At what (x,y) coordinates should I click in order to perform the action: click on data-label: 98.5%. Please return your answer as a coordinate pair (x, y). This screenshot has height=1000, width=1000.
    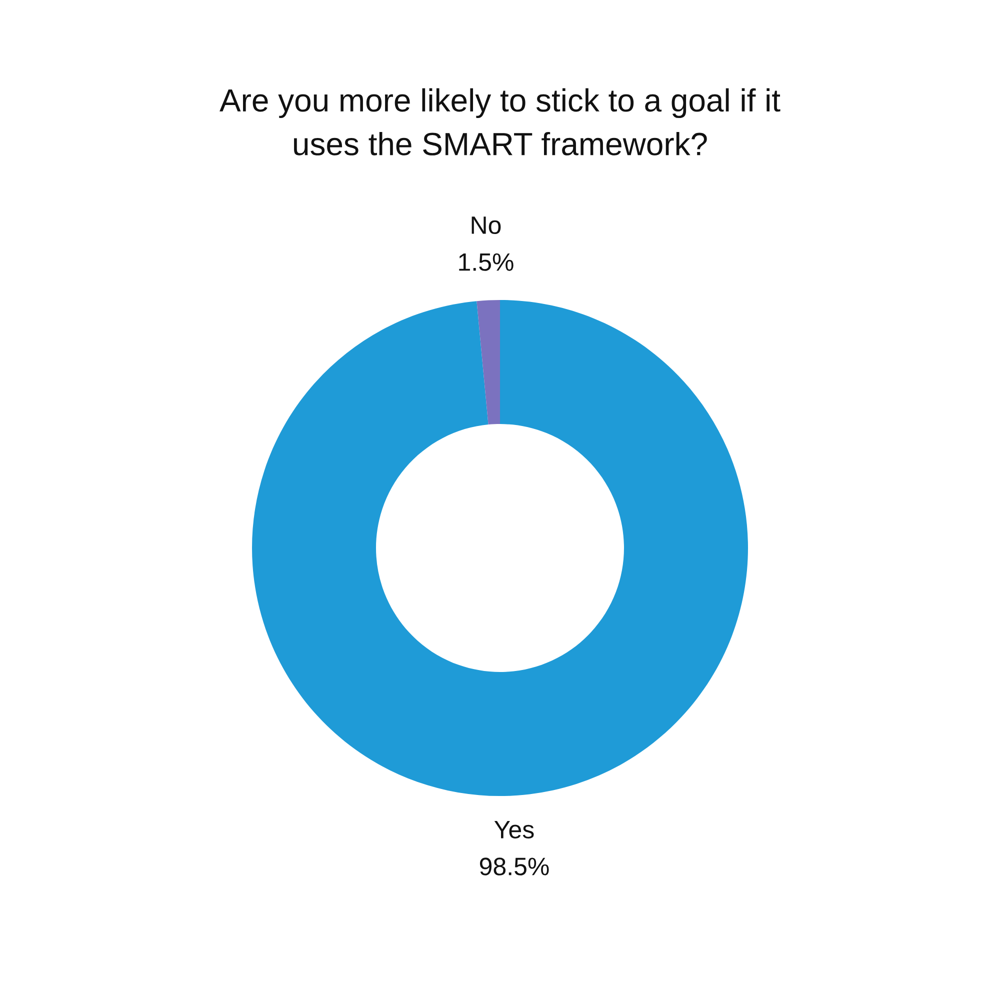
    Looking at the image, I should click on (514, 867).